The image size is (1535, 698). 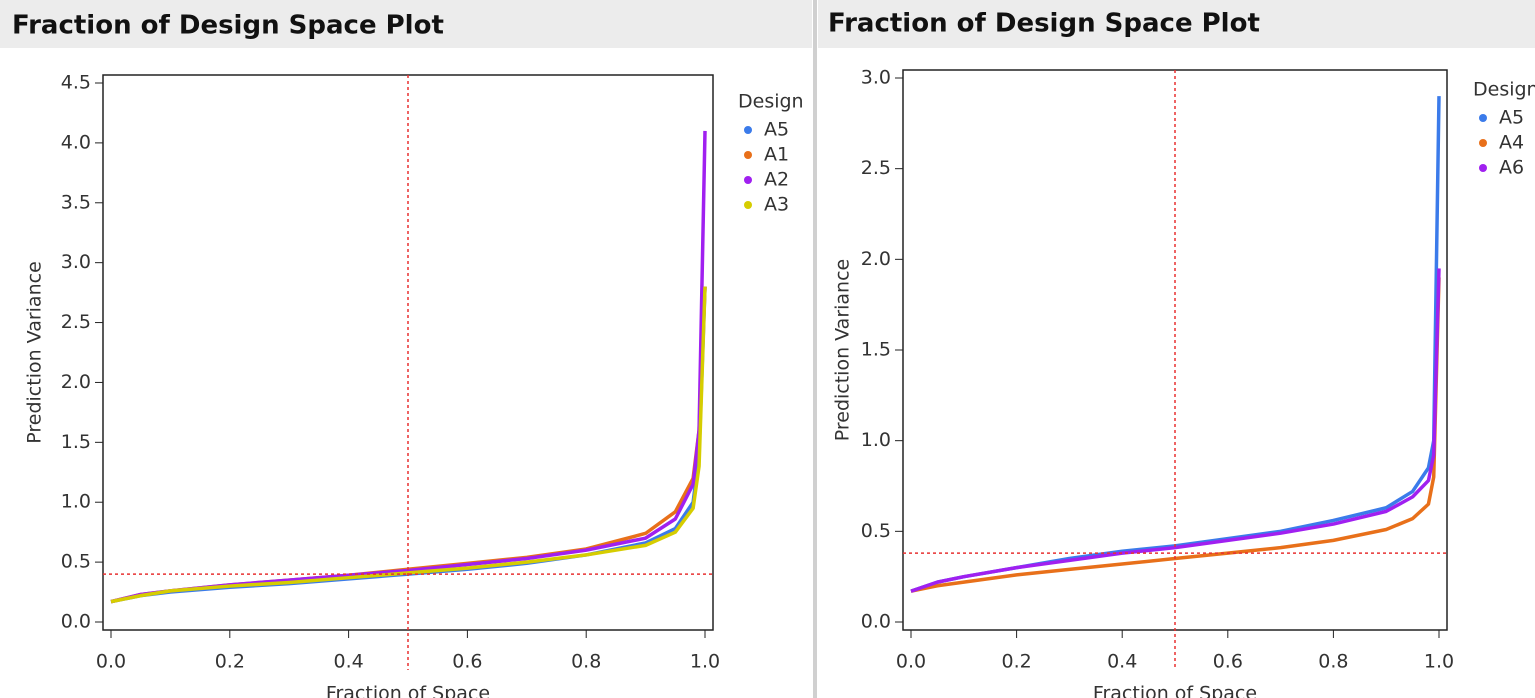 I want to click on y-tick-label: 4.0, so click(x=76, y=142).